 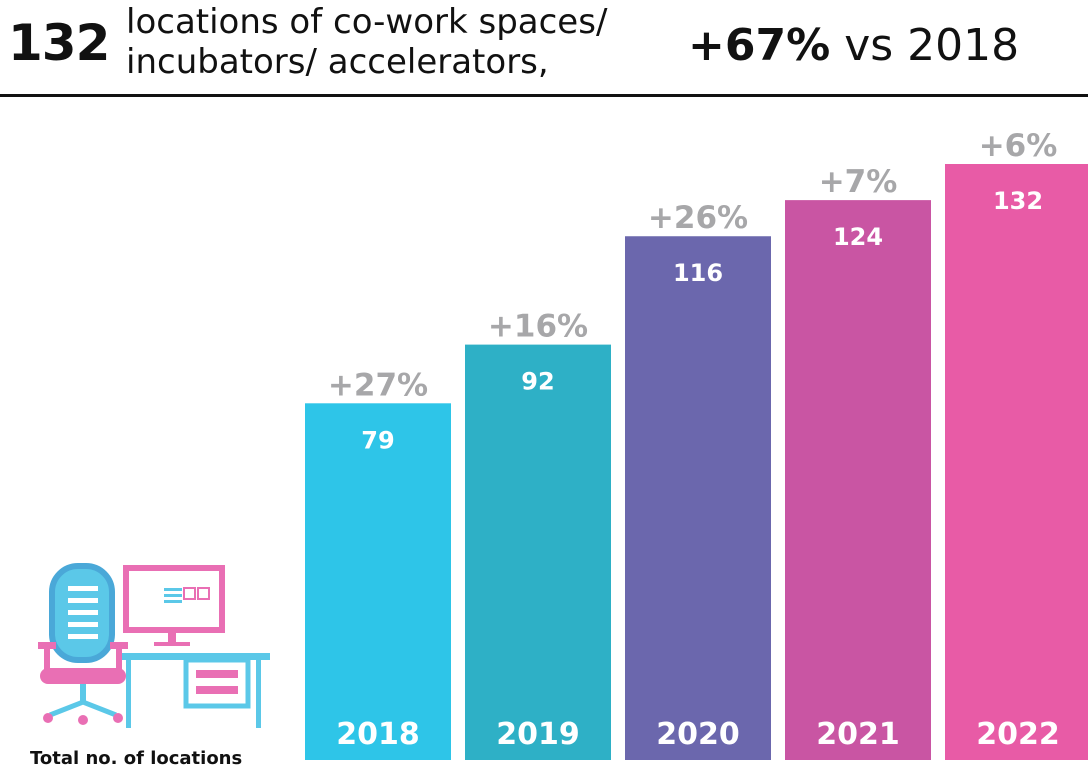 What do you see at coordinates (1018, 201) in the screenshot?
I see `value-label-2022: 132` at bounding box center [1018, 201].